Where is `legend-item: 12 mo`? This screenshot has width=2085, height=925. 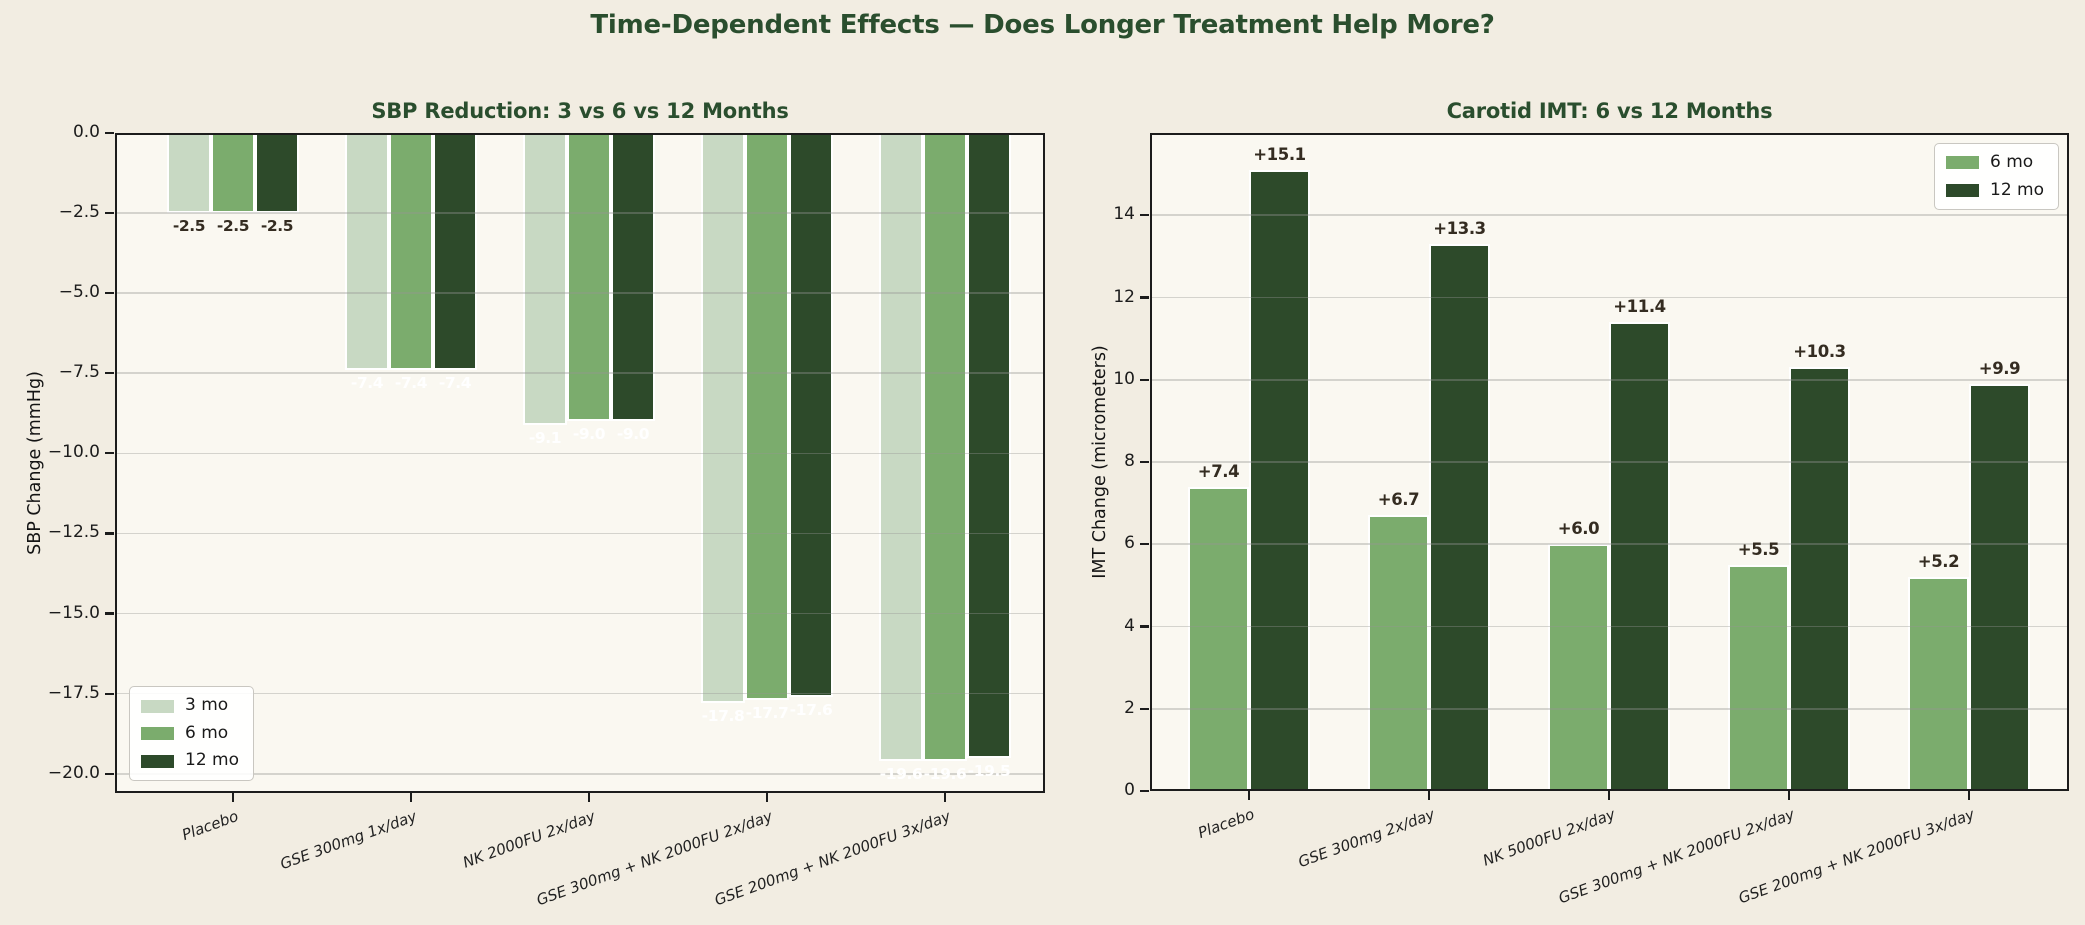 legend-item: 12 mo is located at coordinates (190, 761).